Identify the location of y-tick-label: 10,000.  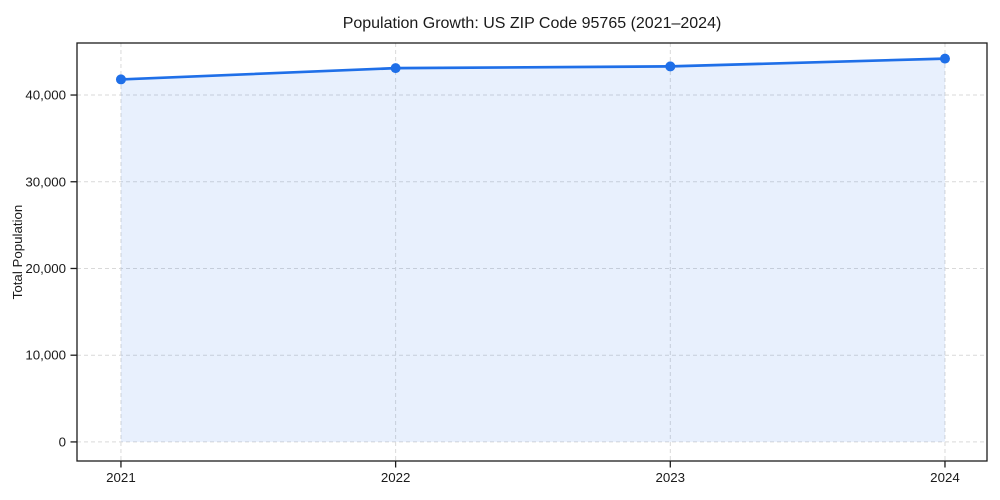
(45, 355).